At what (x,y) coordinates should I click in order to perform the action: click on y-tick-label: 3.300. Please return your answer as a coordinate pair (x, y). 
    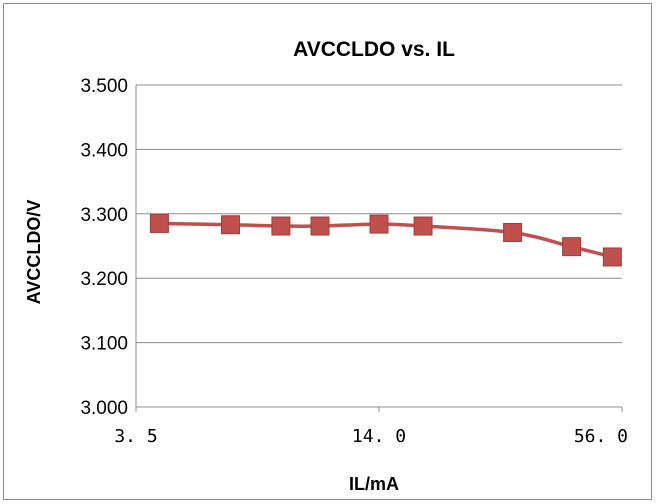
    Looking at the image, I should click on (104, 215).